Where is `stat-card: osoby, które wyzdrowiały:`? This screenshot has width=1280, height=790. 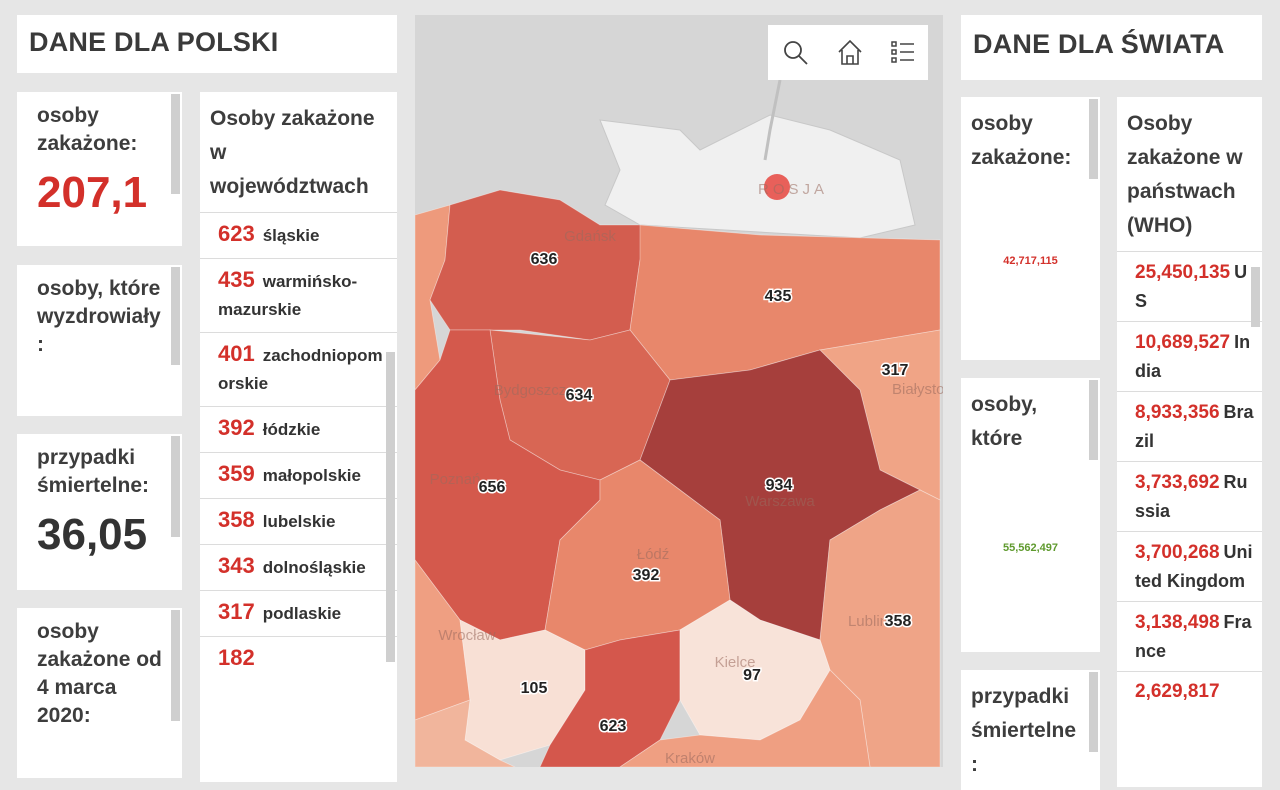
stat-card: osoby, które wyzdrowiały: is located at coordinates (99, 340).